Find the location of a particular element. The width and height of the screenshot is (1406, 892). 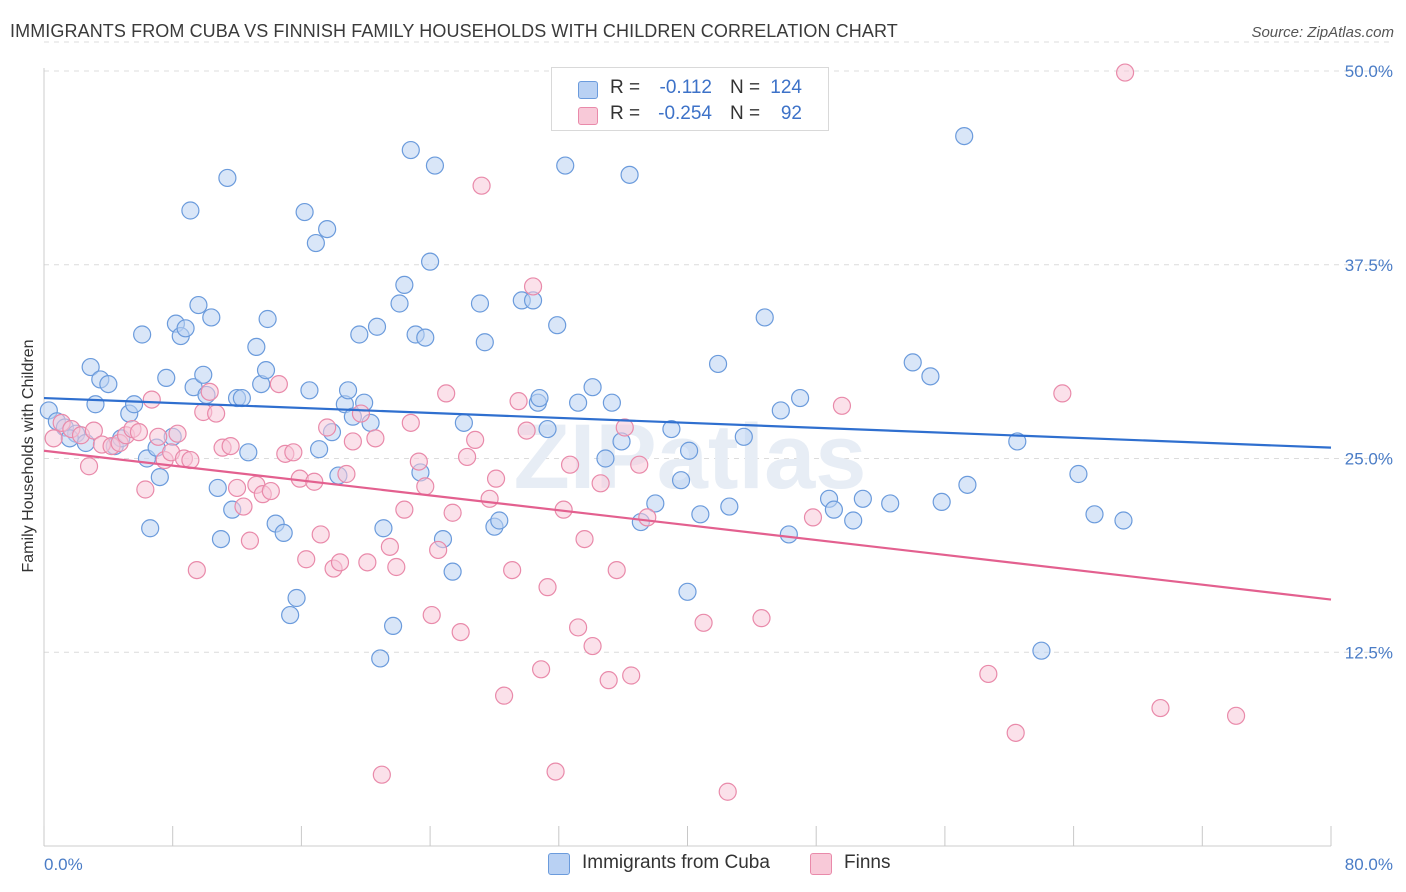

source-credit: Source: ZipAtlas.com is located at coordinates (1322, 32).